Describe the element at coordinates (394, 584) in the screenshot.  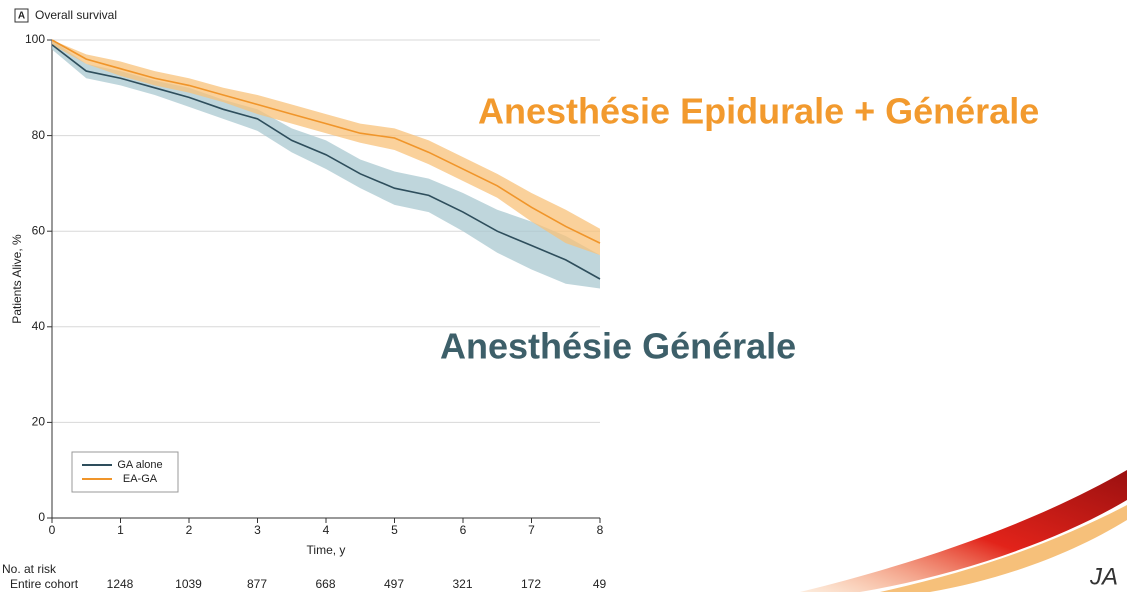
I see `risk-count: 497` at that location.